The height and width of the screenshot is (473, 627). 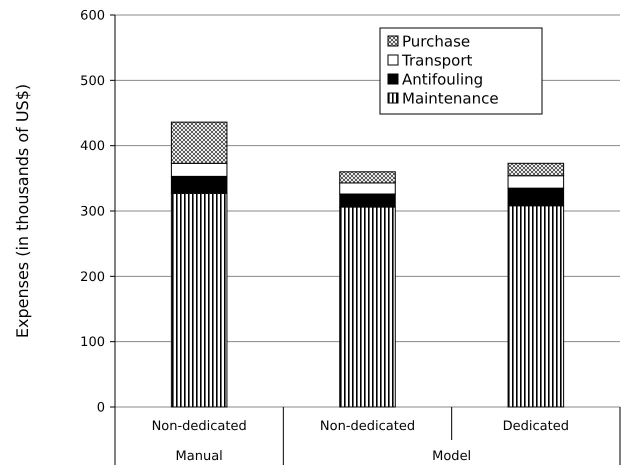 What do you see at coordinates (92, 16) in the screenshot?
I see `y-tick-label: 600` at bounding box center [92, 16].